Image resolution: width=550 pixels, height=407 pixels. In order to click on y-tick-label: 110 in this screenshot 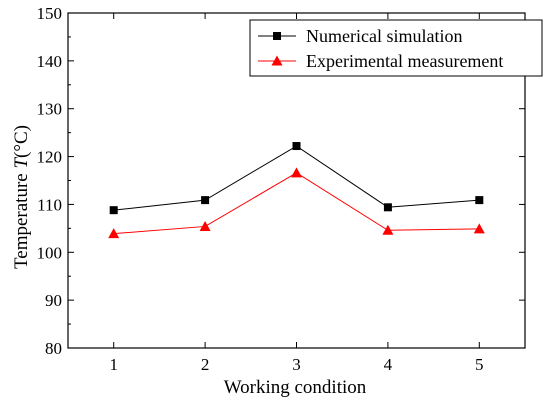, I will do `click(49, 204)`.